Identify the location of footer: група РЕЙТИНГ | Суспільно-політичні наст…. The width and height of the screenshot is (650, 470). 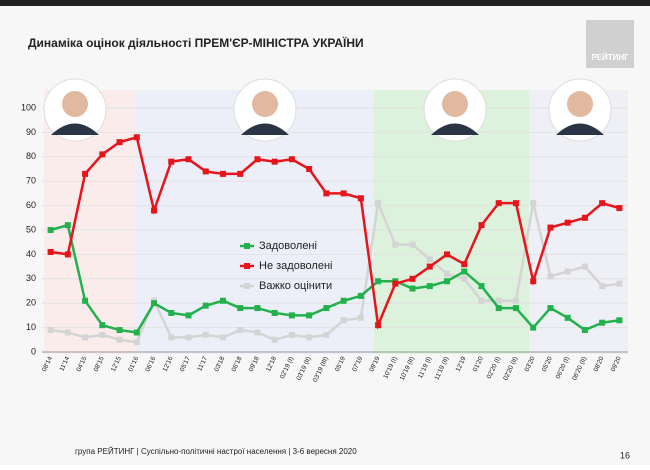
(216, 451).